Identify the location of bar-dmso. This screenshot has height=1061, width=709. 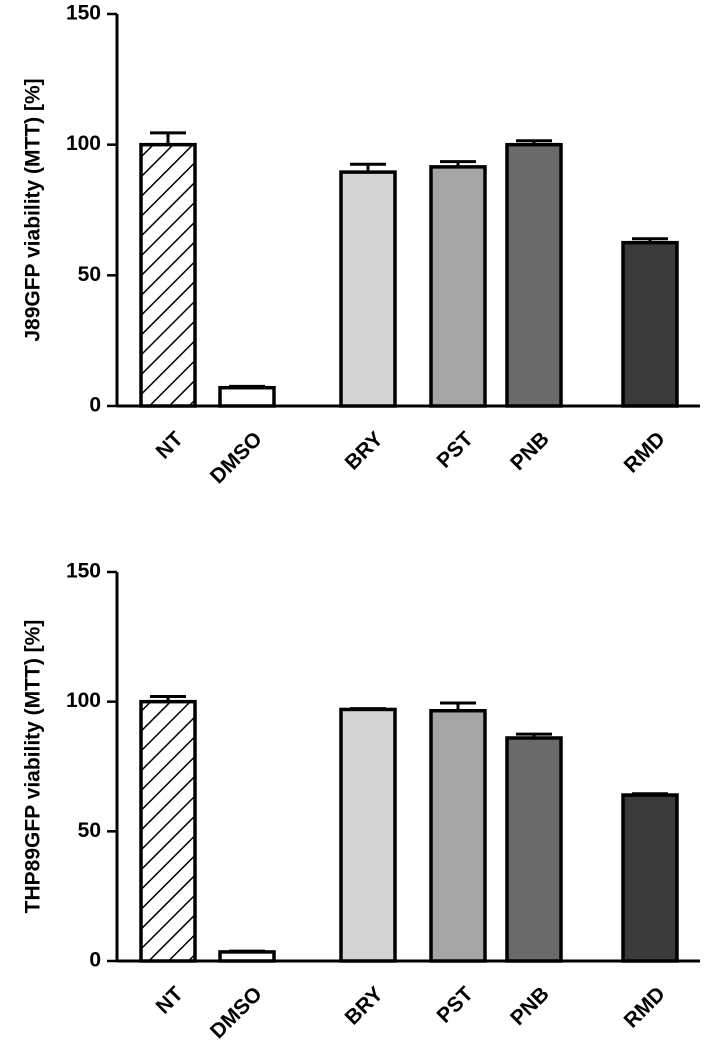
(247, 396).